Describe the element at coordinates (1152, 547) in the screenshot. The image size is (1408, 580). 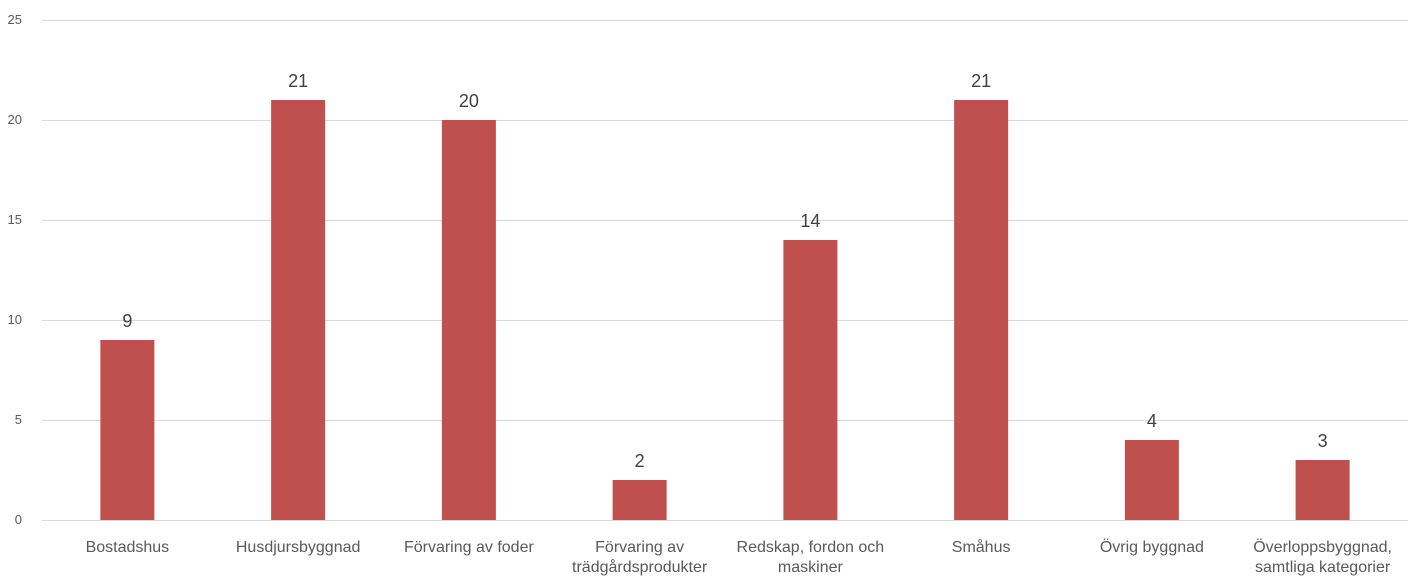
I see `x-tick-label: Övrig byggnad` at that location.